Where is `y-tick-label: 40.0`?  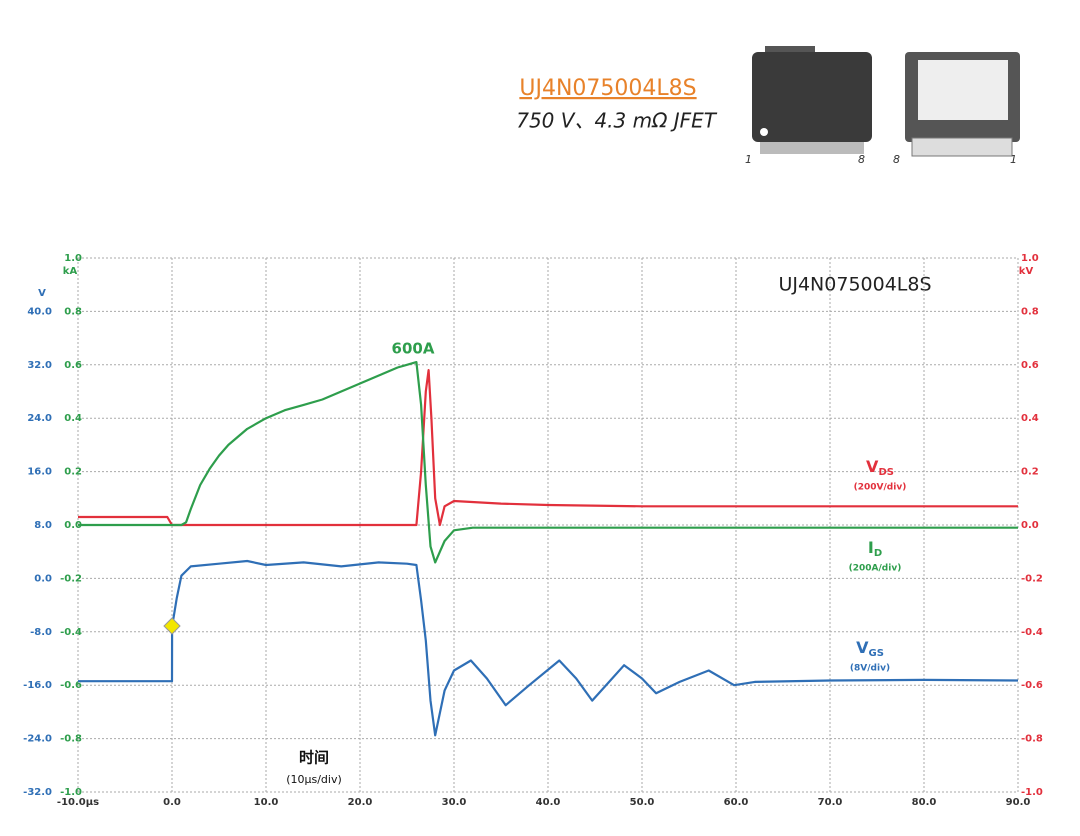
y-tick-label: 40.0 is located at coordinates (39, 311).